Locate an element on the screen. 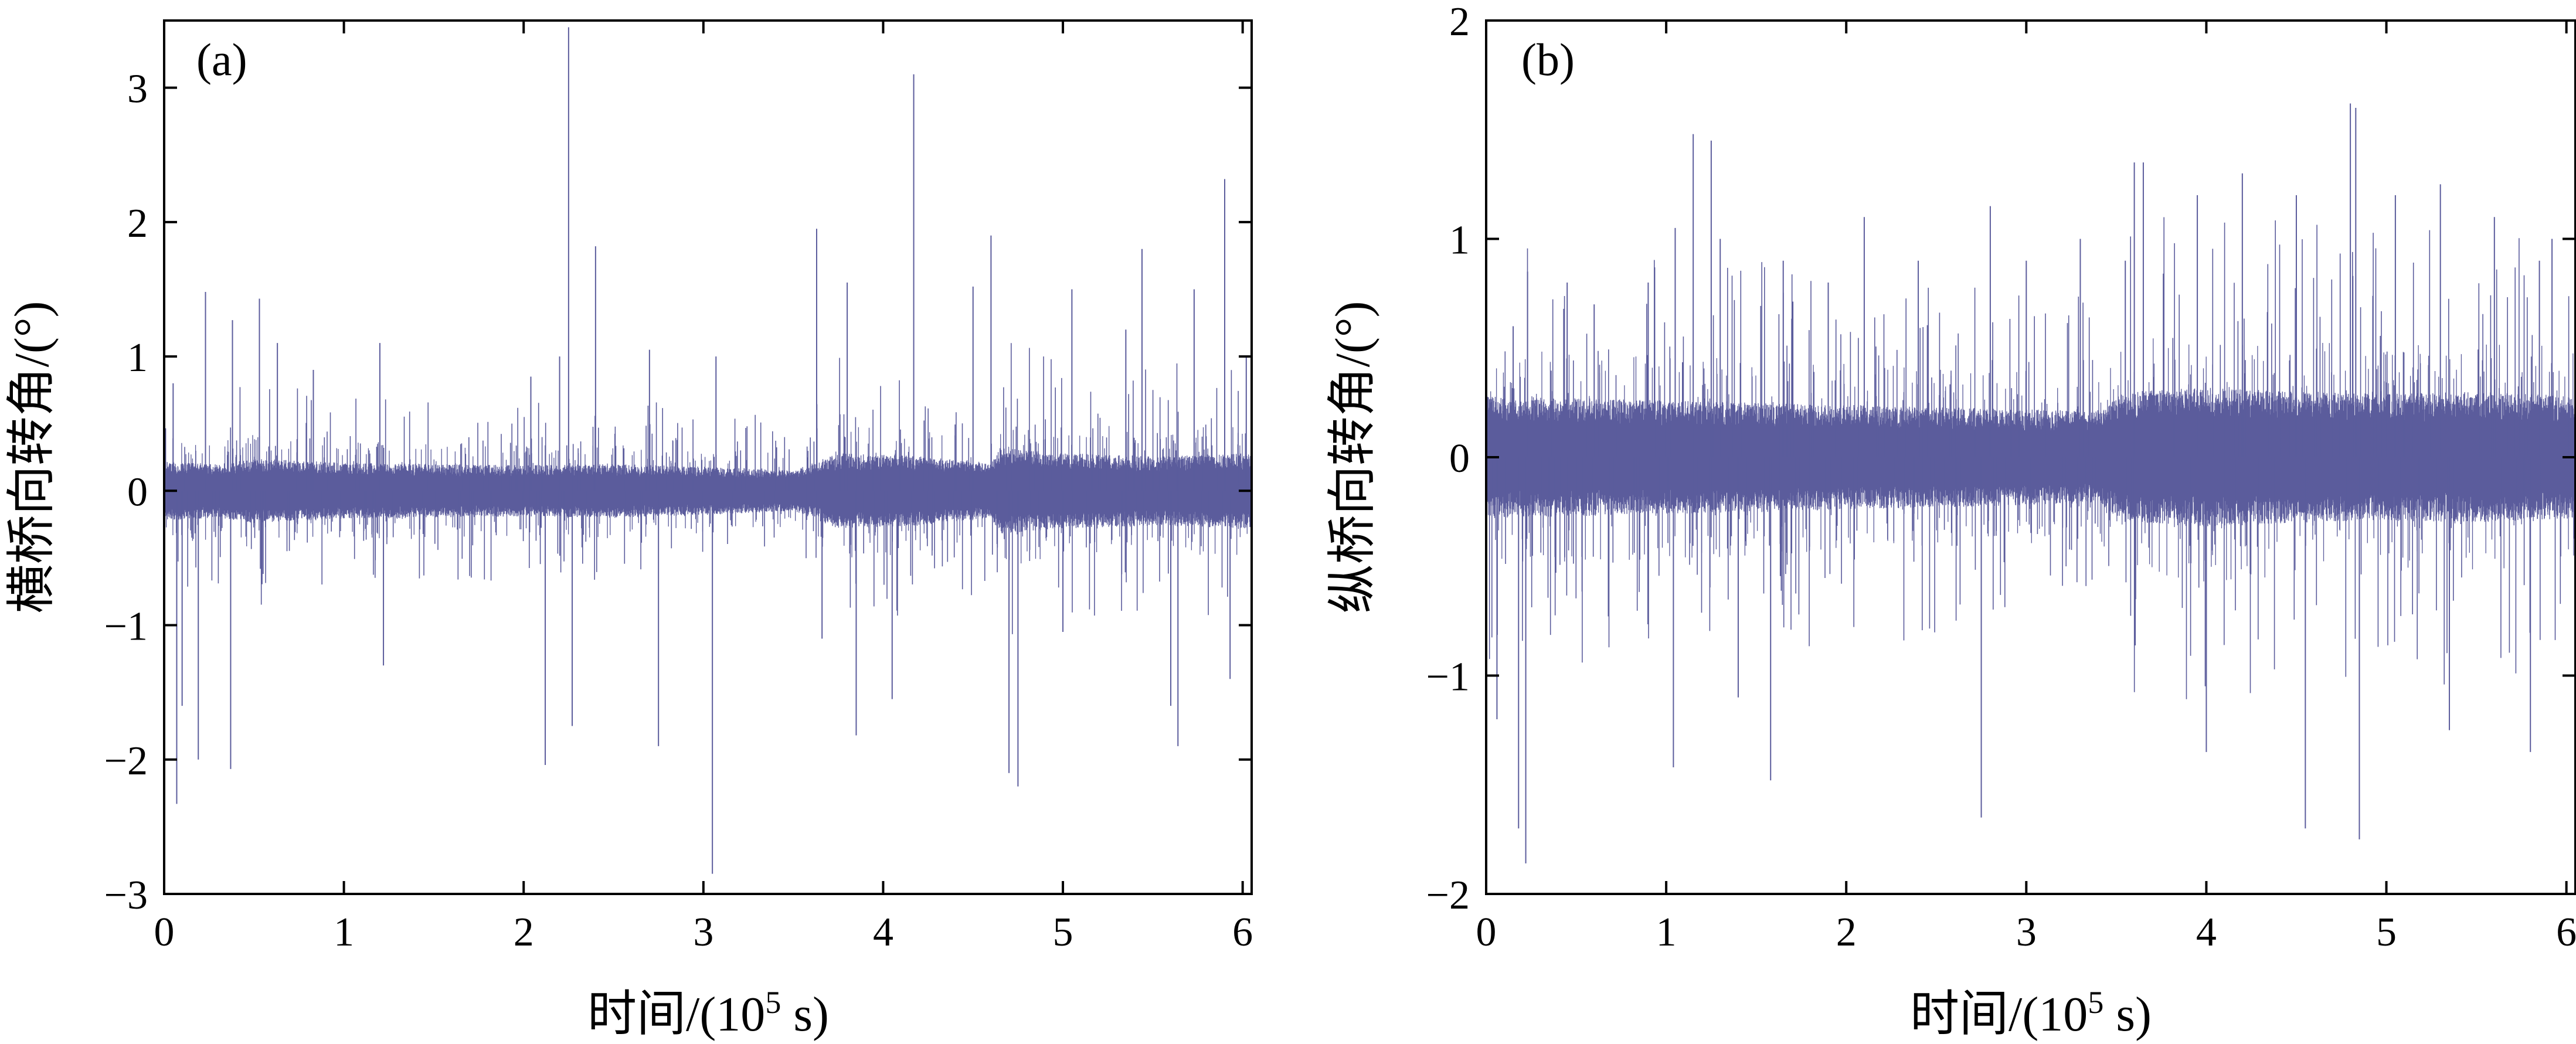 Image resolution: width=2576 pixels, height=1044 pixels. ytick-label-b-0: −2 is located at coordinates (1448, 895).